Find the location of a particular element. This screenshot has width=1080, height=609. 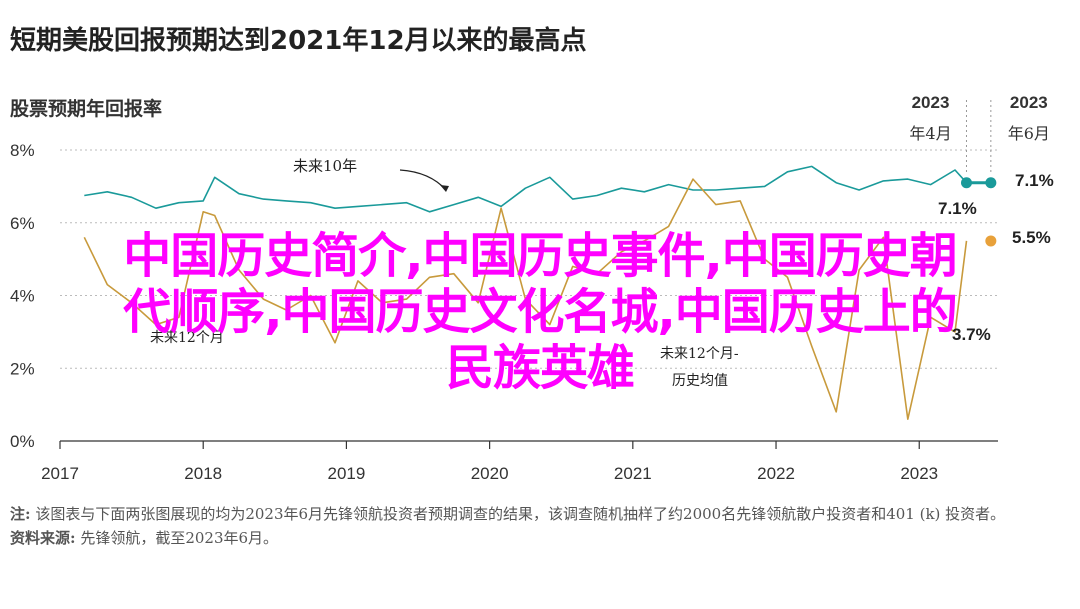

x-tick-label: 2022 is located at coordinates (776, 473).